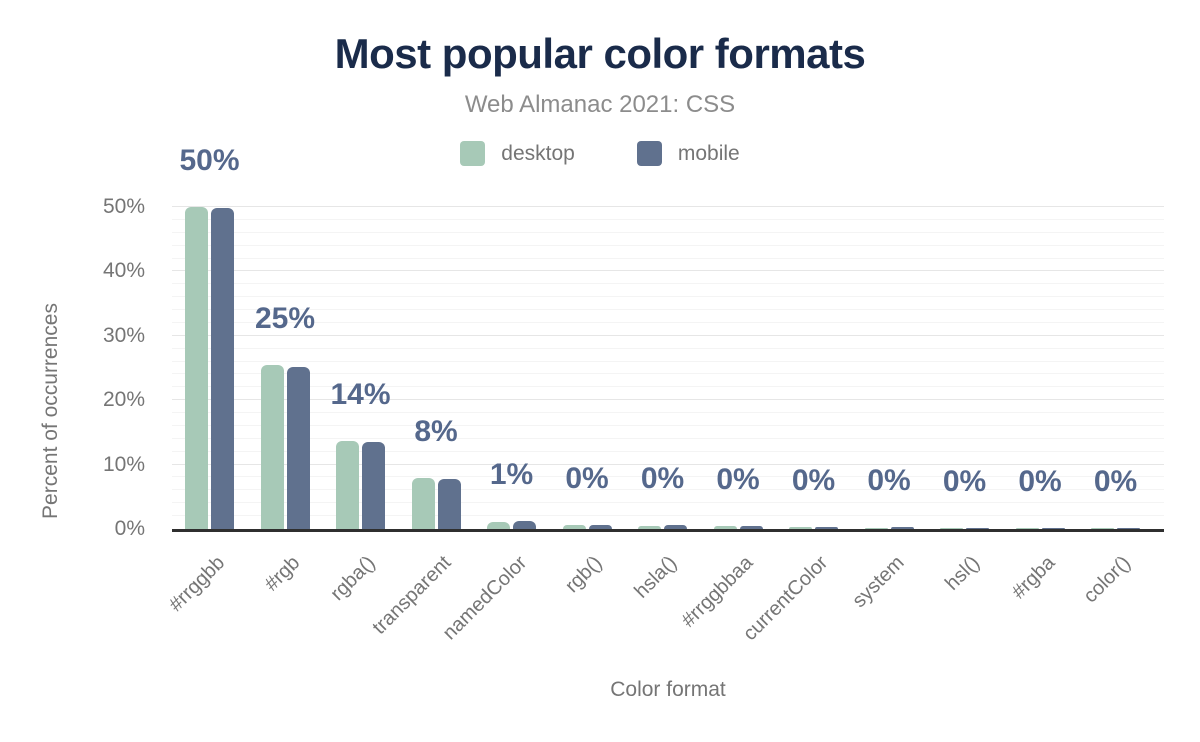  I want to click on bar-mobile-currentColor, so click(826, 528).